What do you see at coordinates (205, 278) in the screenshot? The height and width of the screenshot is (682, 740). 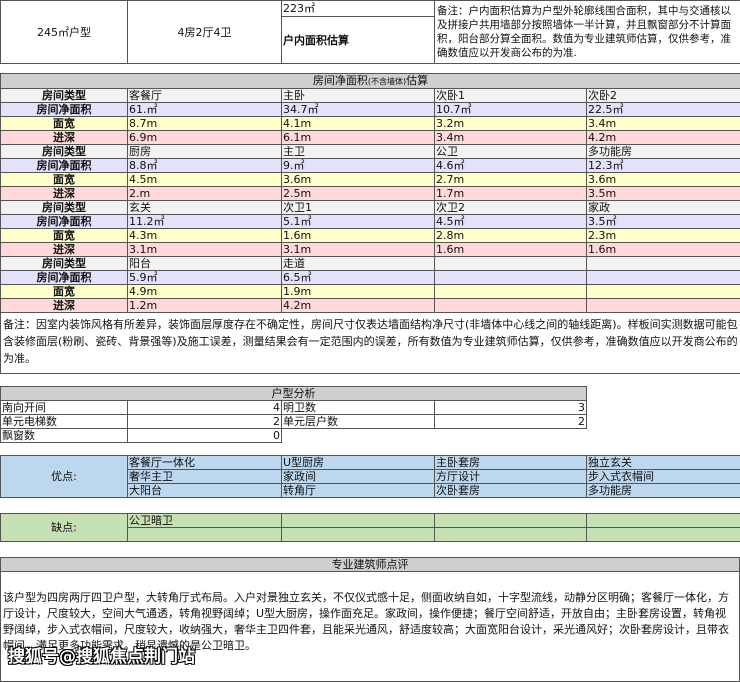 I see `room-cell: 5.9㎡` at bounding box center [205, 278].